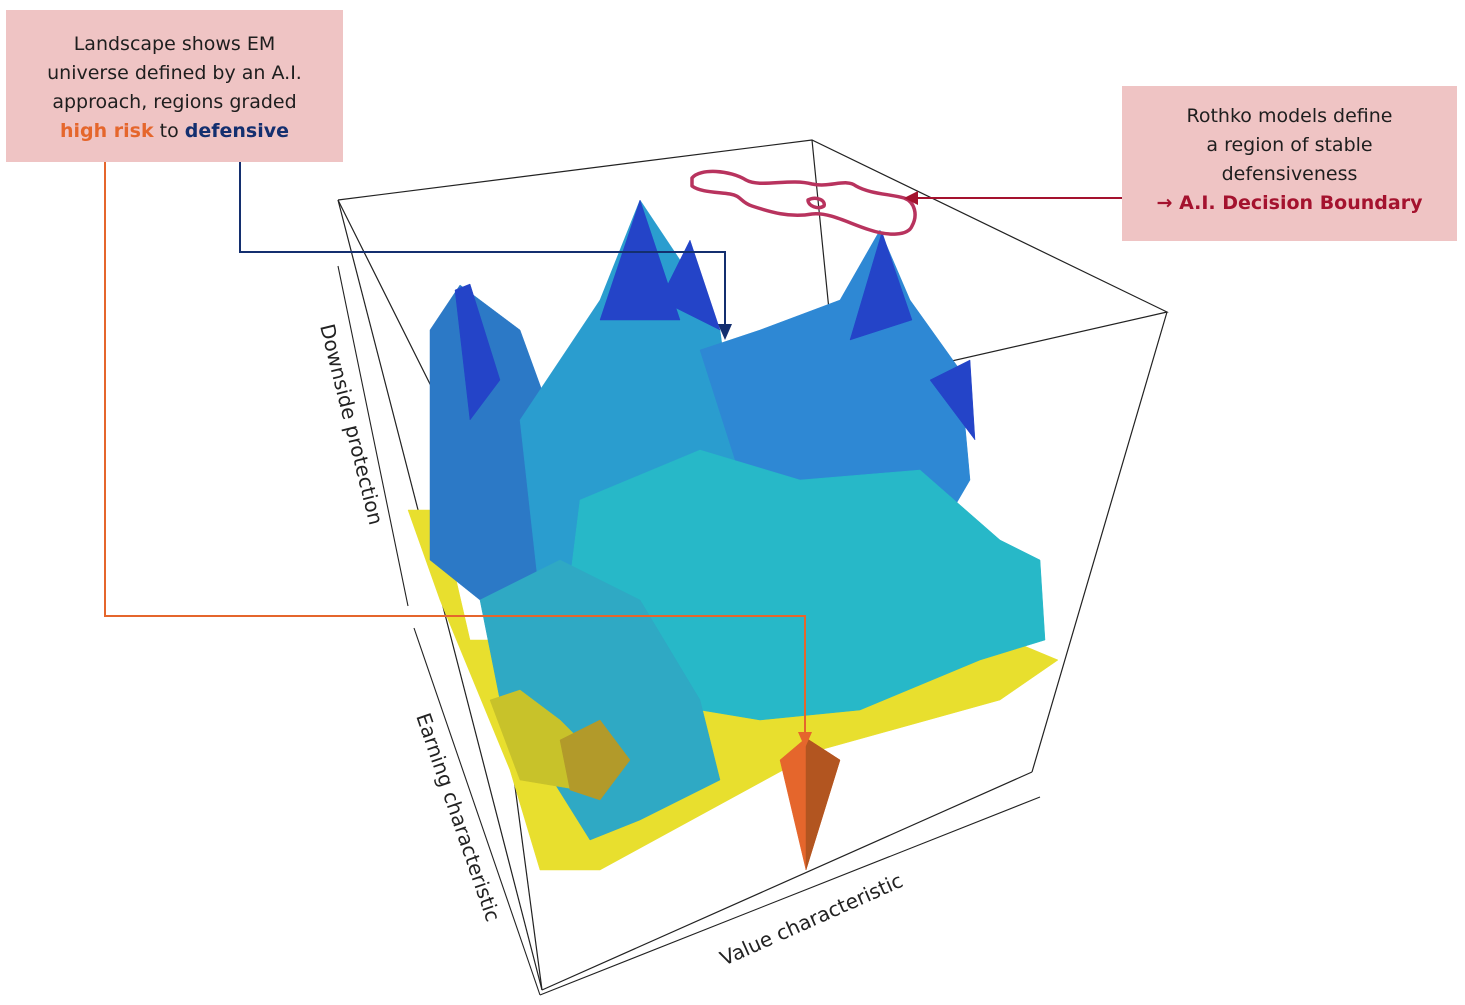 Image resolution: width=1465 pixels, height=1005 pixels. I want to click on callout-landscape-line4: high risk to defensive, so click(174, 131).